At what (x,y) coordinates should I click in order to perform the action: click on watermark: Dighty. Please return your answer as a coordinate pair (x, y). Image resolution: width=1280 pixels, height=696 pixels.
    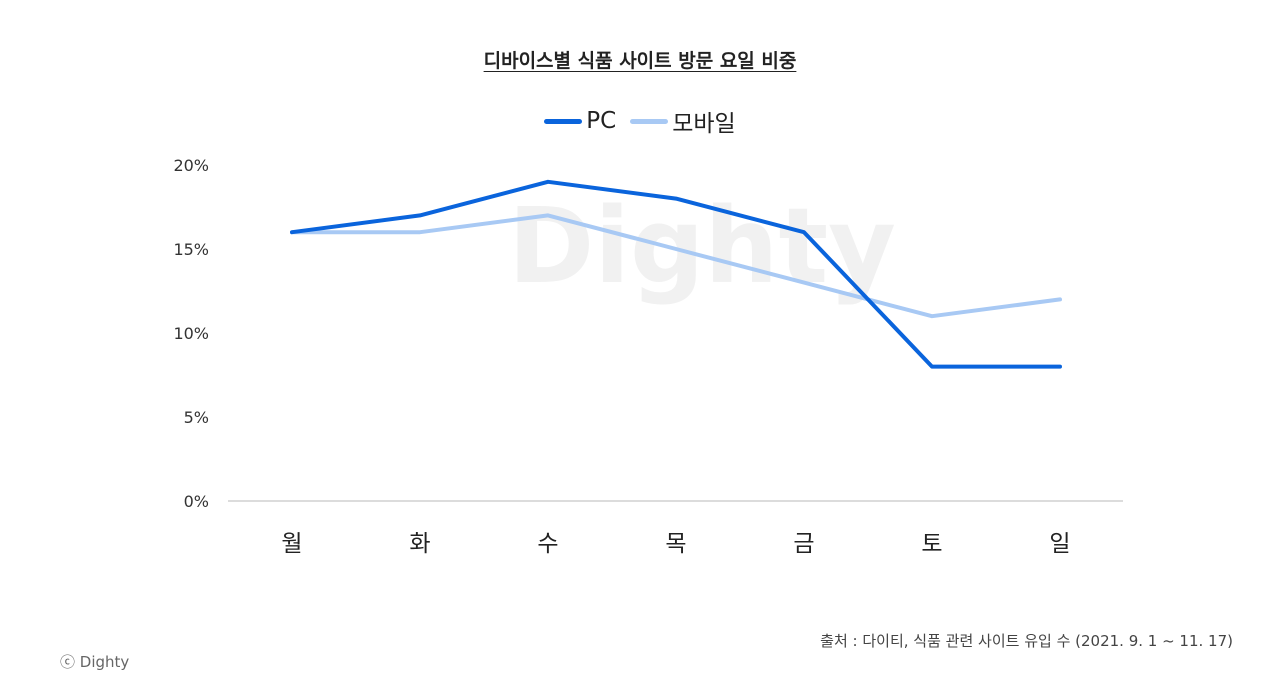
    Looking at the image, I should click on (702, 246).